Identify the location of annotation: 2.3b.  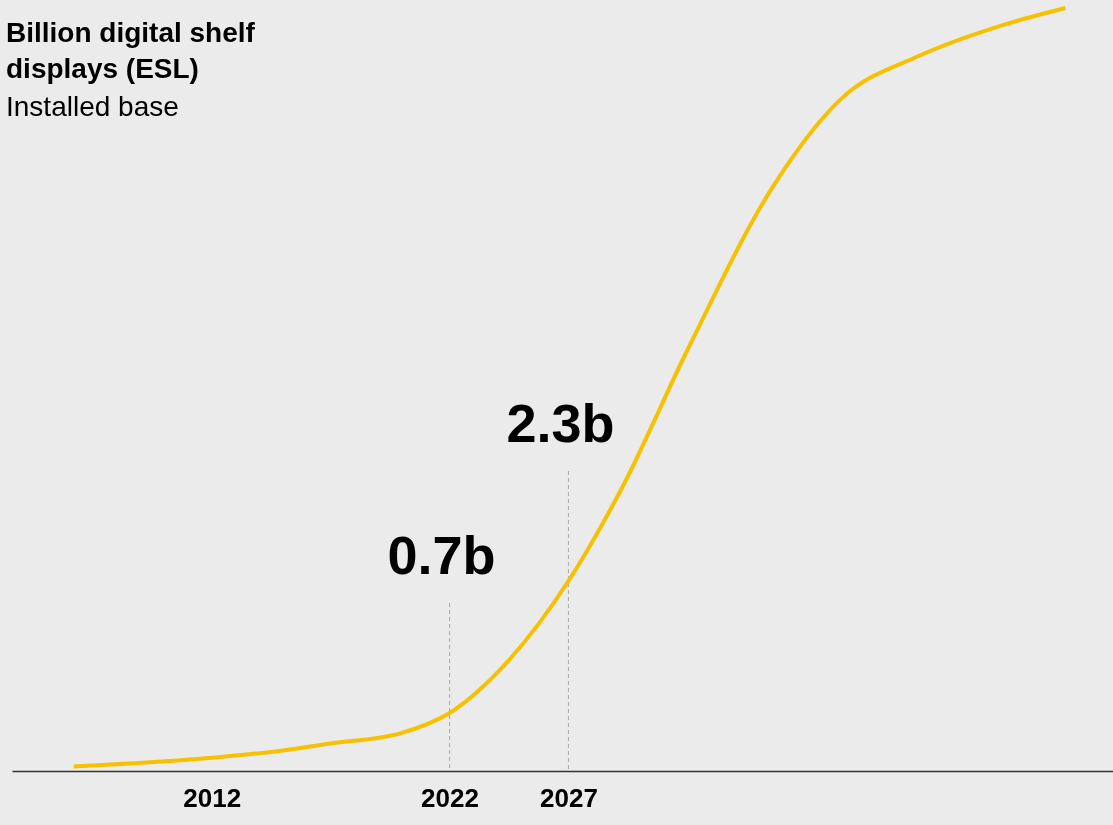
(560, 423).